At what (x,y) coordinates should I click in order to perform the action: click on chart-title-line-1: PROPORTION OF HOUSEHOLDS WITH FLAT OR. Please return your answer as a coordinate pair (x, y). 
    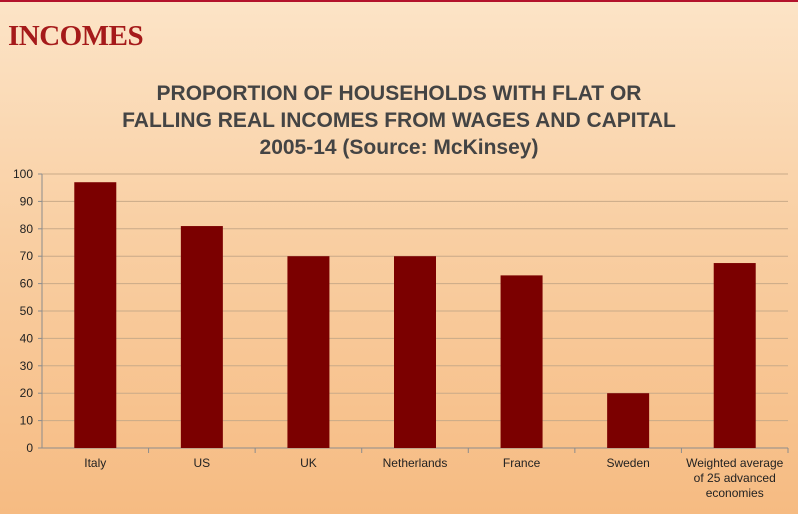
    Looking at the image, I should click on (399, 93).